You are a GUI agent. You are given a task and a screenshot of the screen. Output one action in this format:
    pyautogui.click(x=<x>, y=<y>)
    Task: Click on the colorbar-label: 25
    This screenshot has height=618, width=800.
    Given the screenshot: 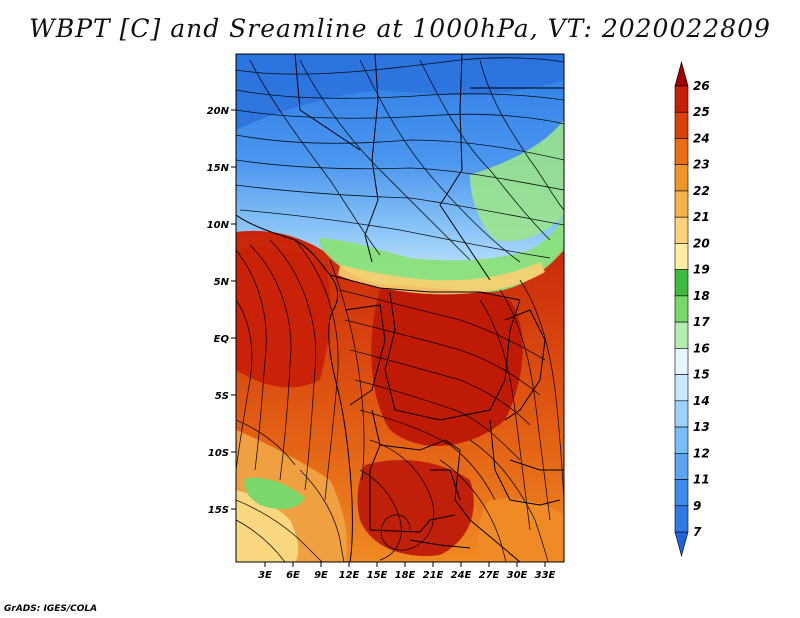 What is the action you would take?
    pyautogui.click(x=701, y=112)
    